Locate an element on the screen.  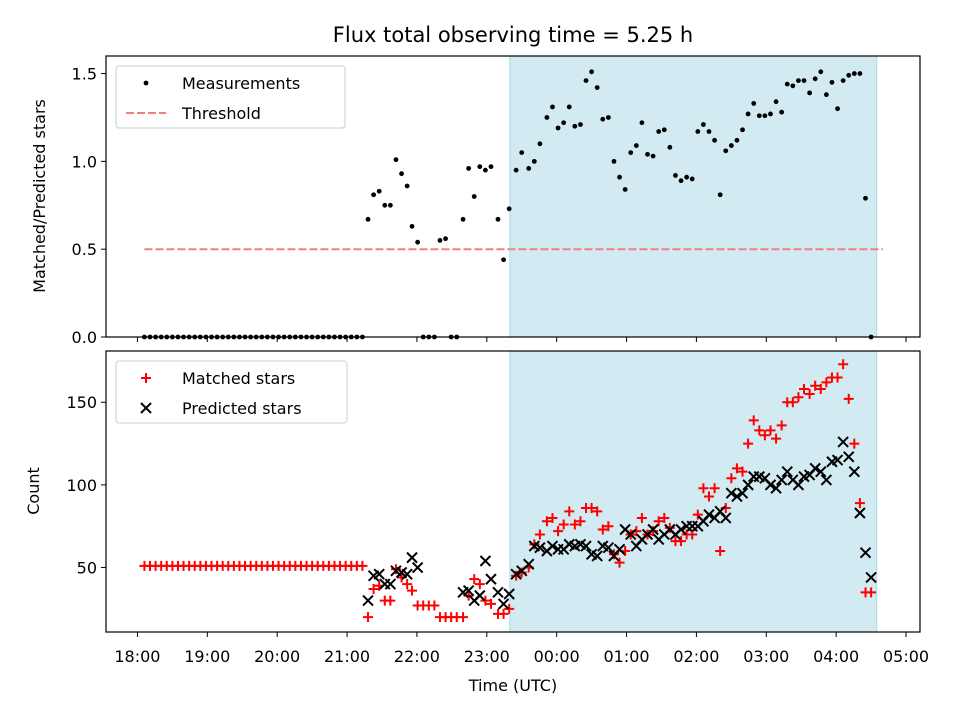
x-tick-label: 19:00 is located at coordinates (207, 656).